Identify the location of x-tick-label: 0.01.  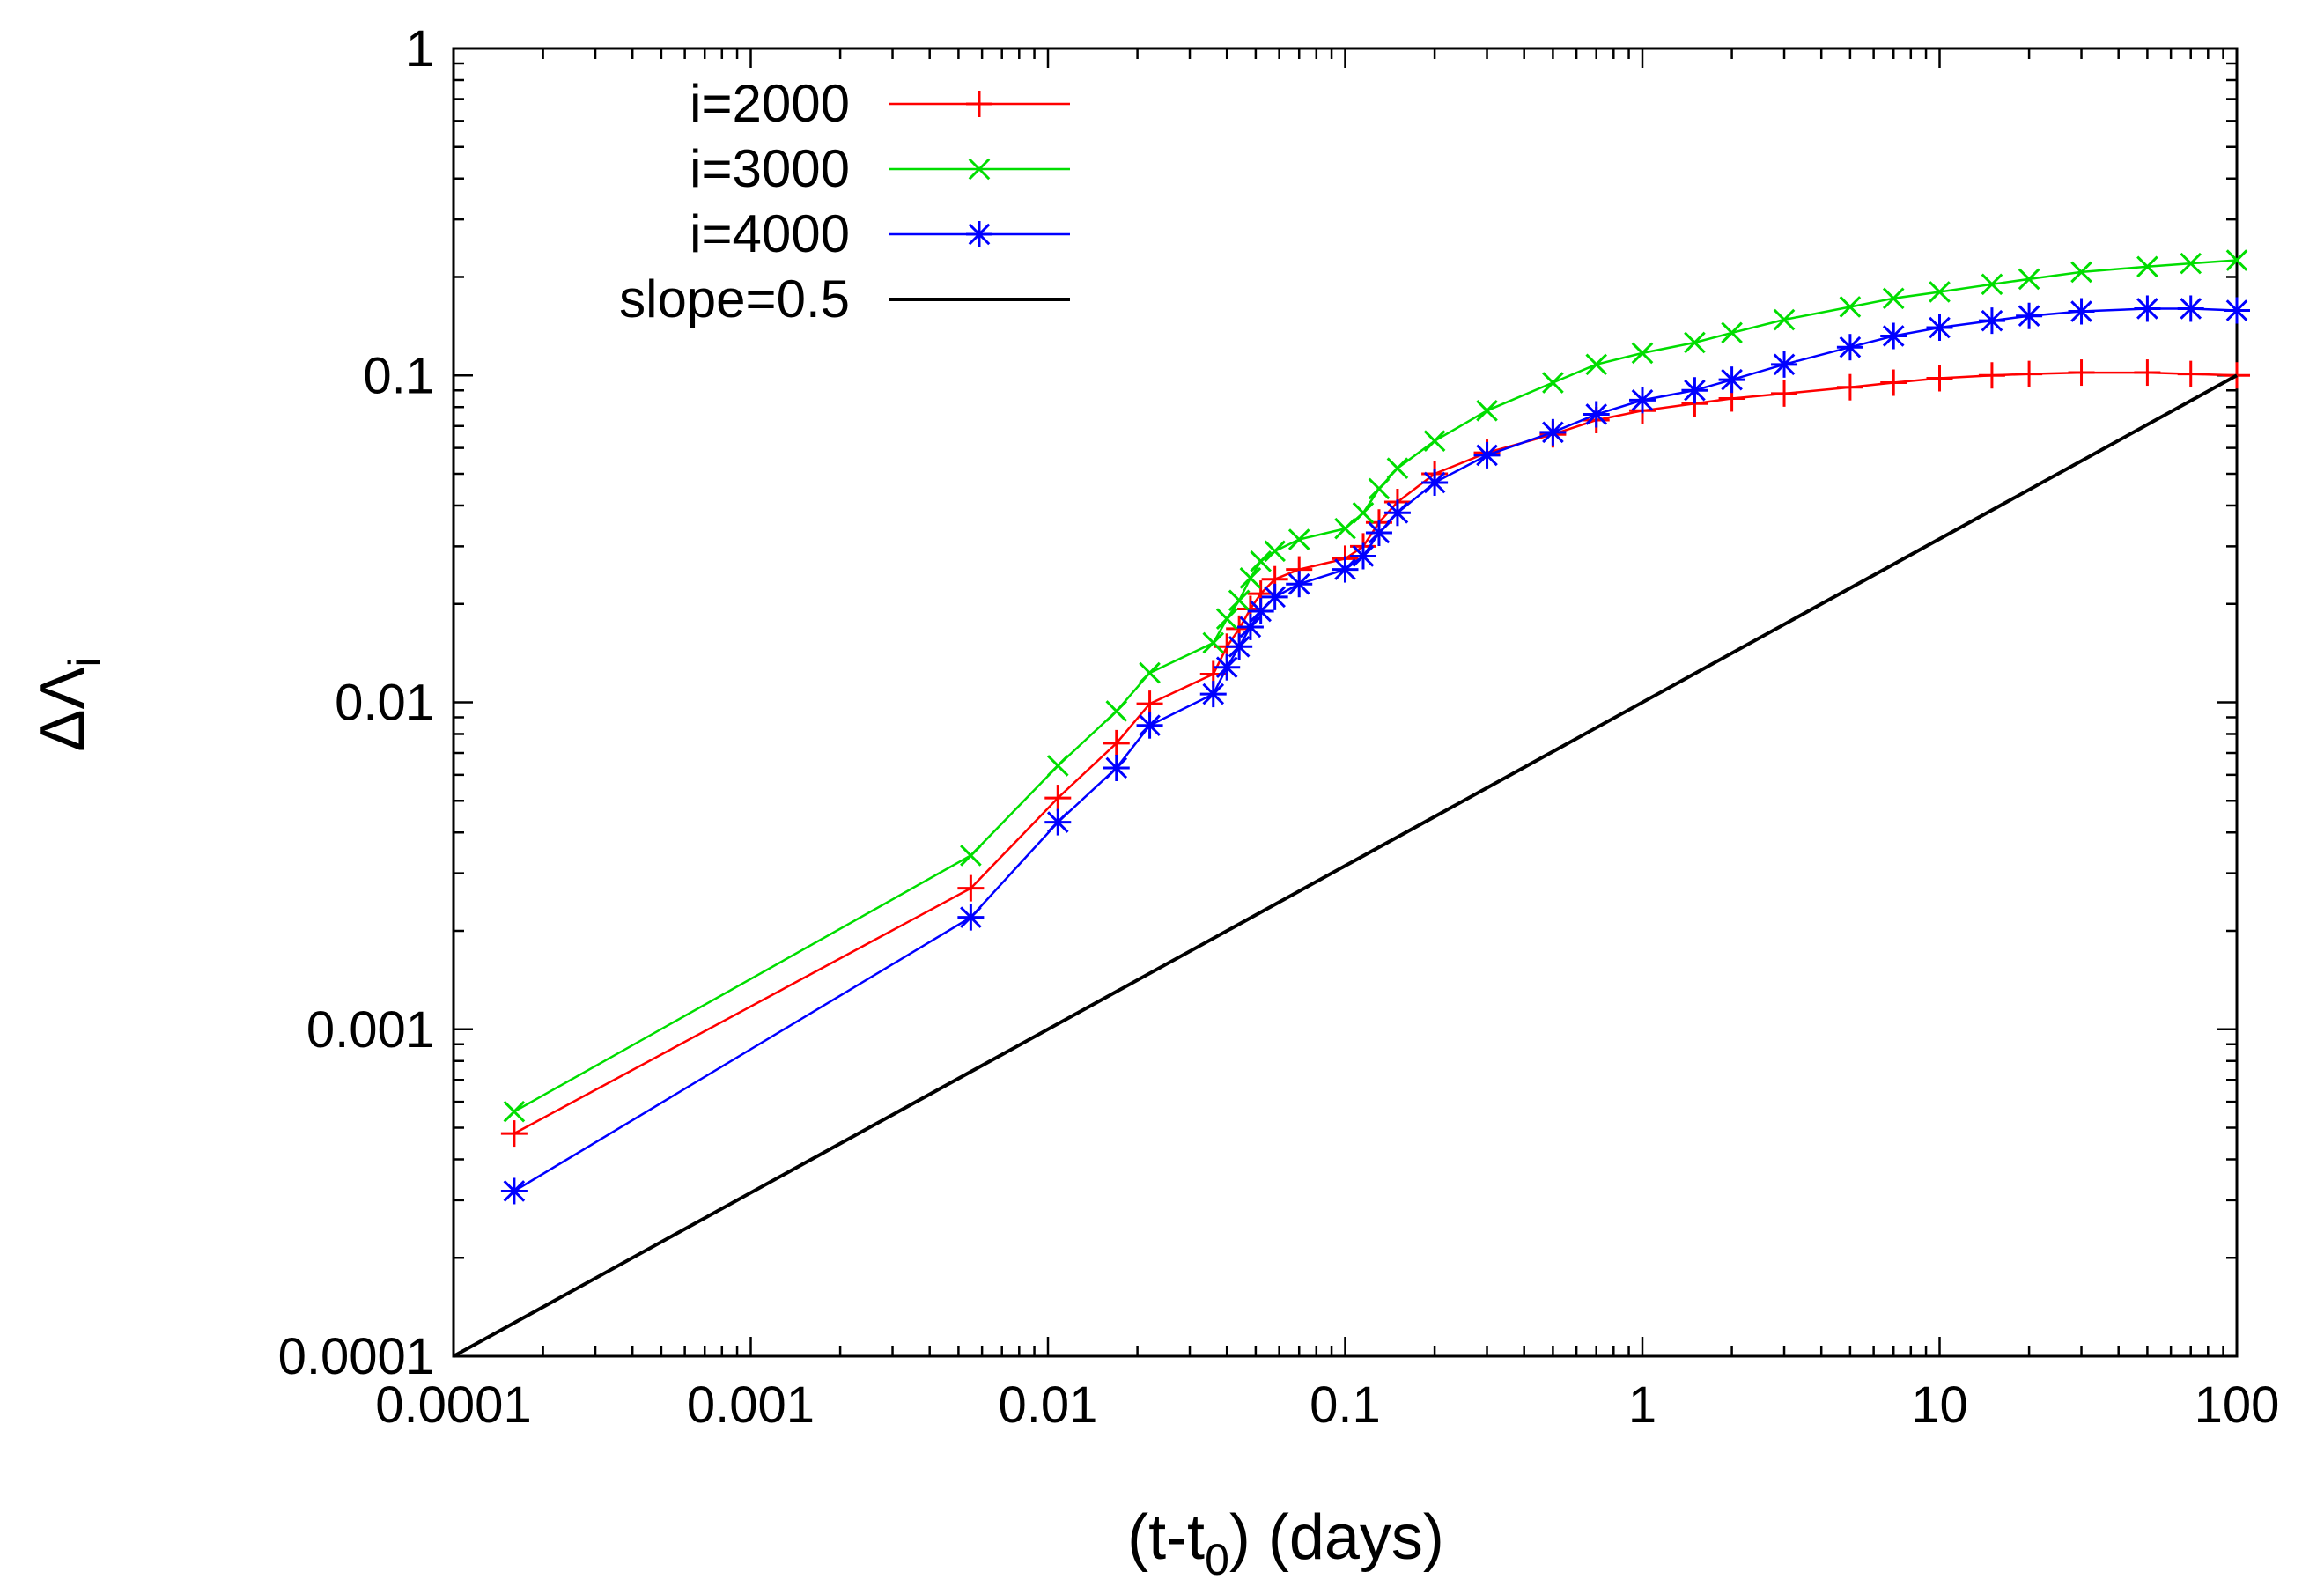
(1048, 1405).